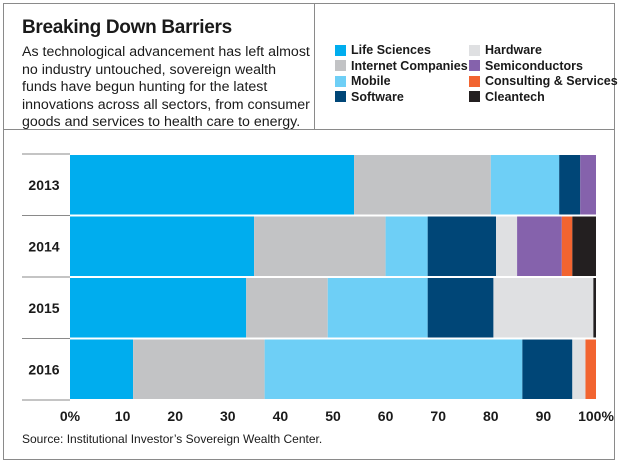 This screenshot has height=466, width=620. Describe the element at coordinates (409, 65) in the screenshot. I see `legend-label: Internet Companies` at that location.